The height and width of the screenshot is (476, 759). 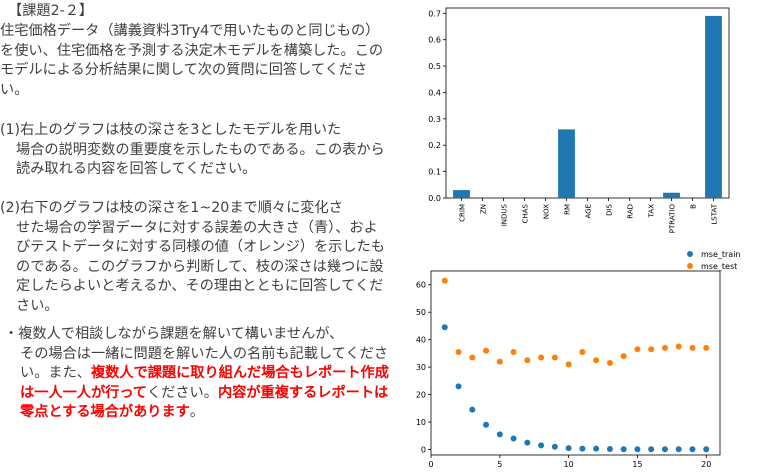 I want to click on bar-lstat, so click(x=713, y=106).